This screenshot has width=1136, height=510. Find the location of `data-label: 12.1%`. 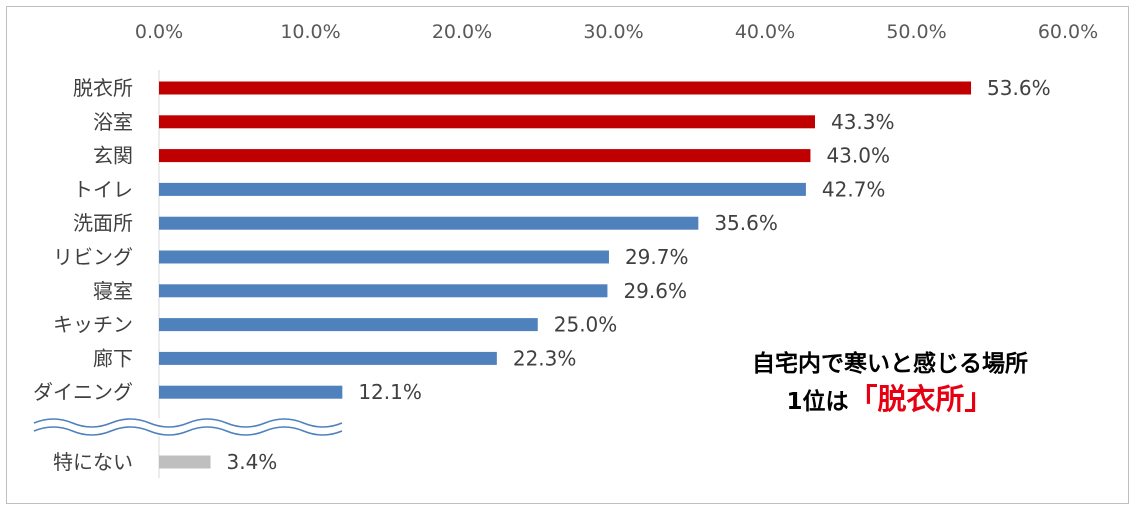

data-label: 12.1% is located at coordinates (390, 392).